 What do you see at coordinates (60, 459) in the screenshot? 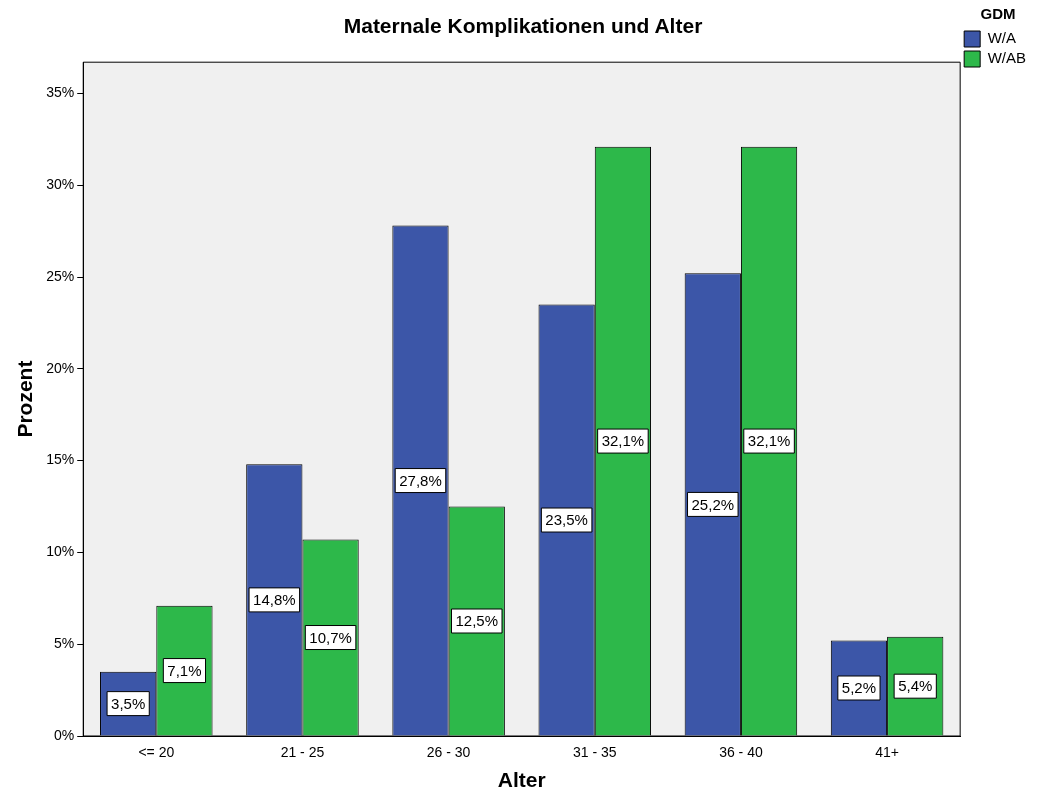
I see `y-tick-label: 15%` at bounding box center [60, 459].